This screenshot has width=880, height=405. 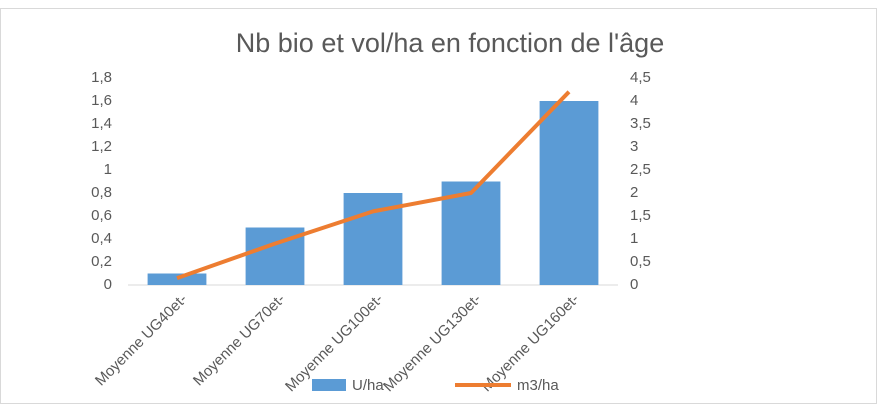 I want to click on y-tick-label: 1,4, so click(x=101, y=123).